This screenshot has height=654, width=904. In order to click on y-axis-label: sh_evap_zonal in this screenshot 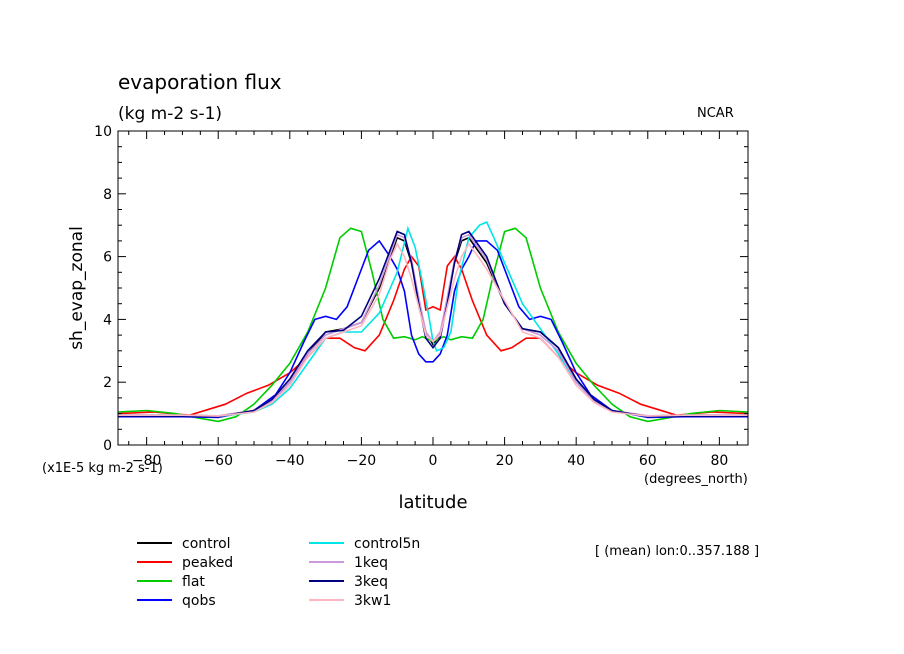, I will do `click(77, 288)`.